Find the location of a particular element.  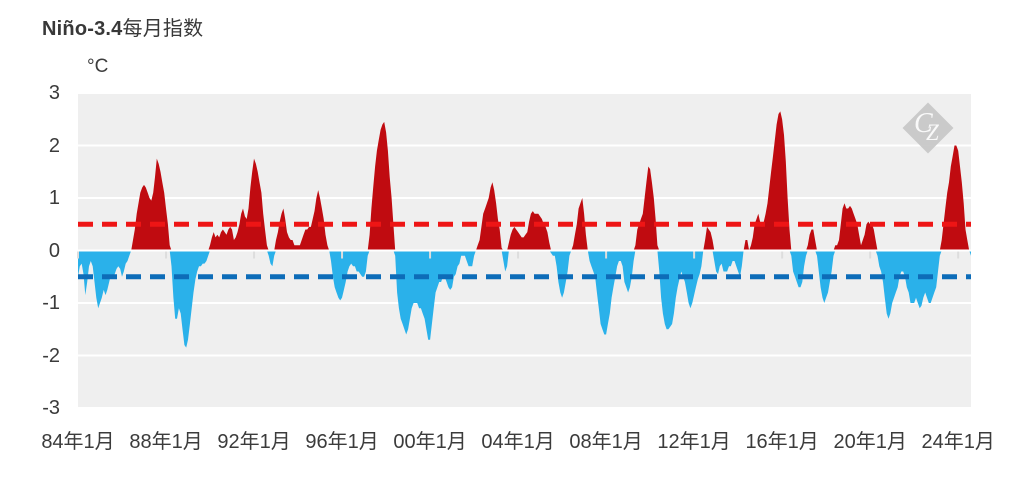

y-axis-unit-label: °C is located at coordinates (98, 66).